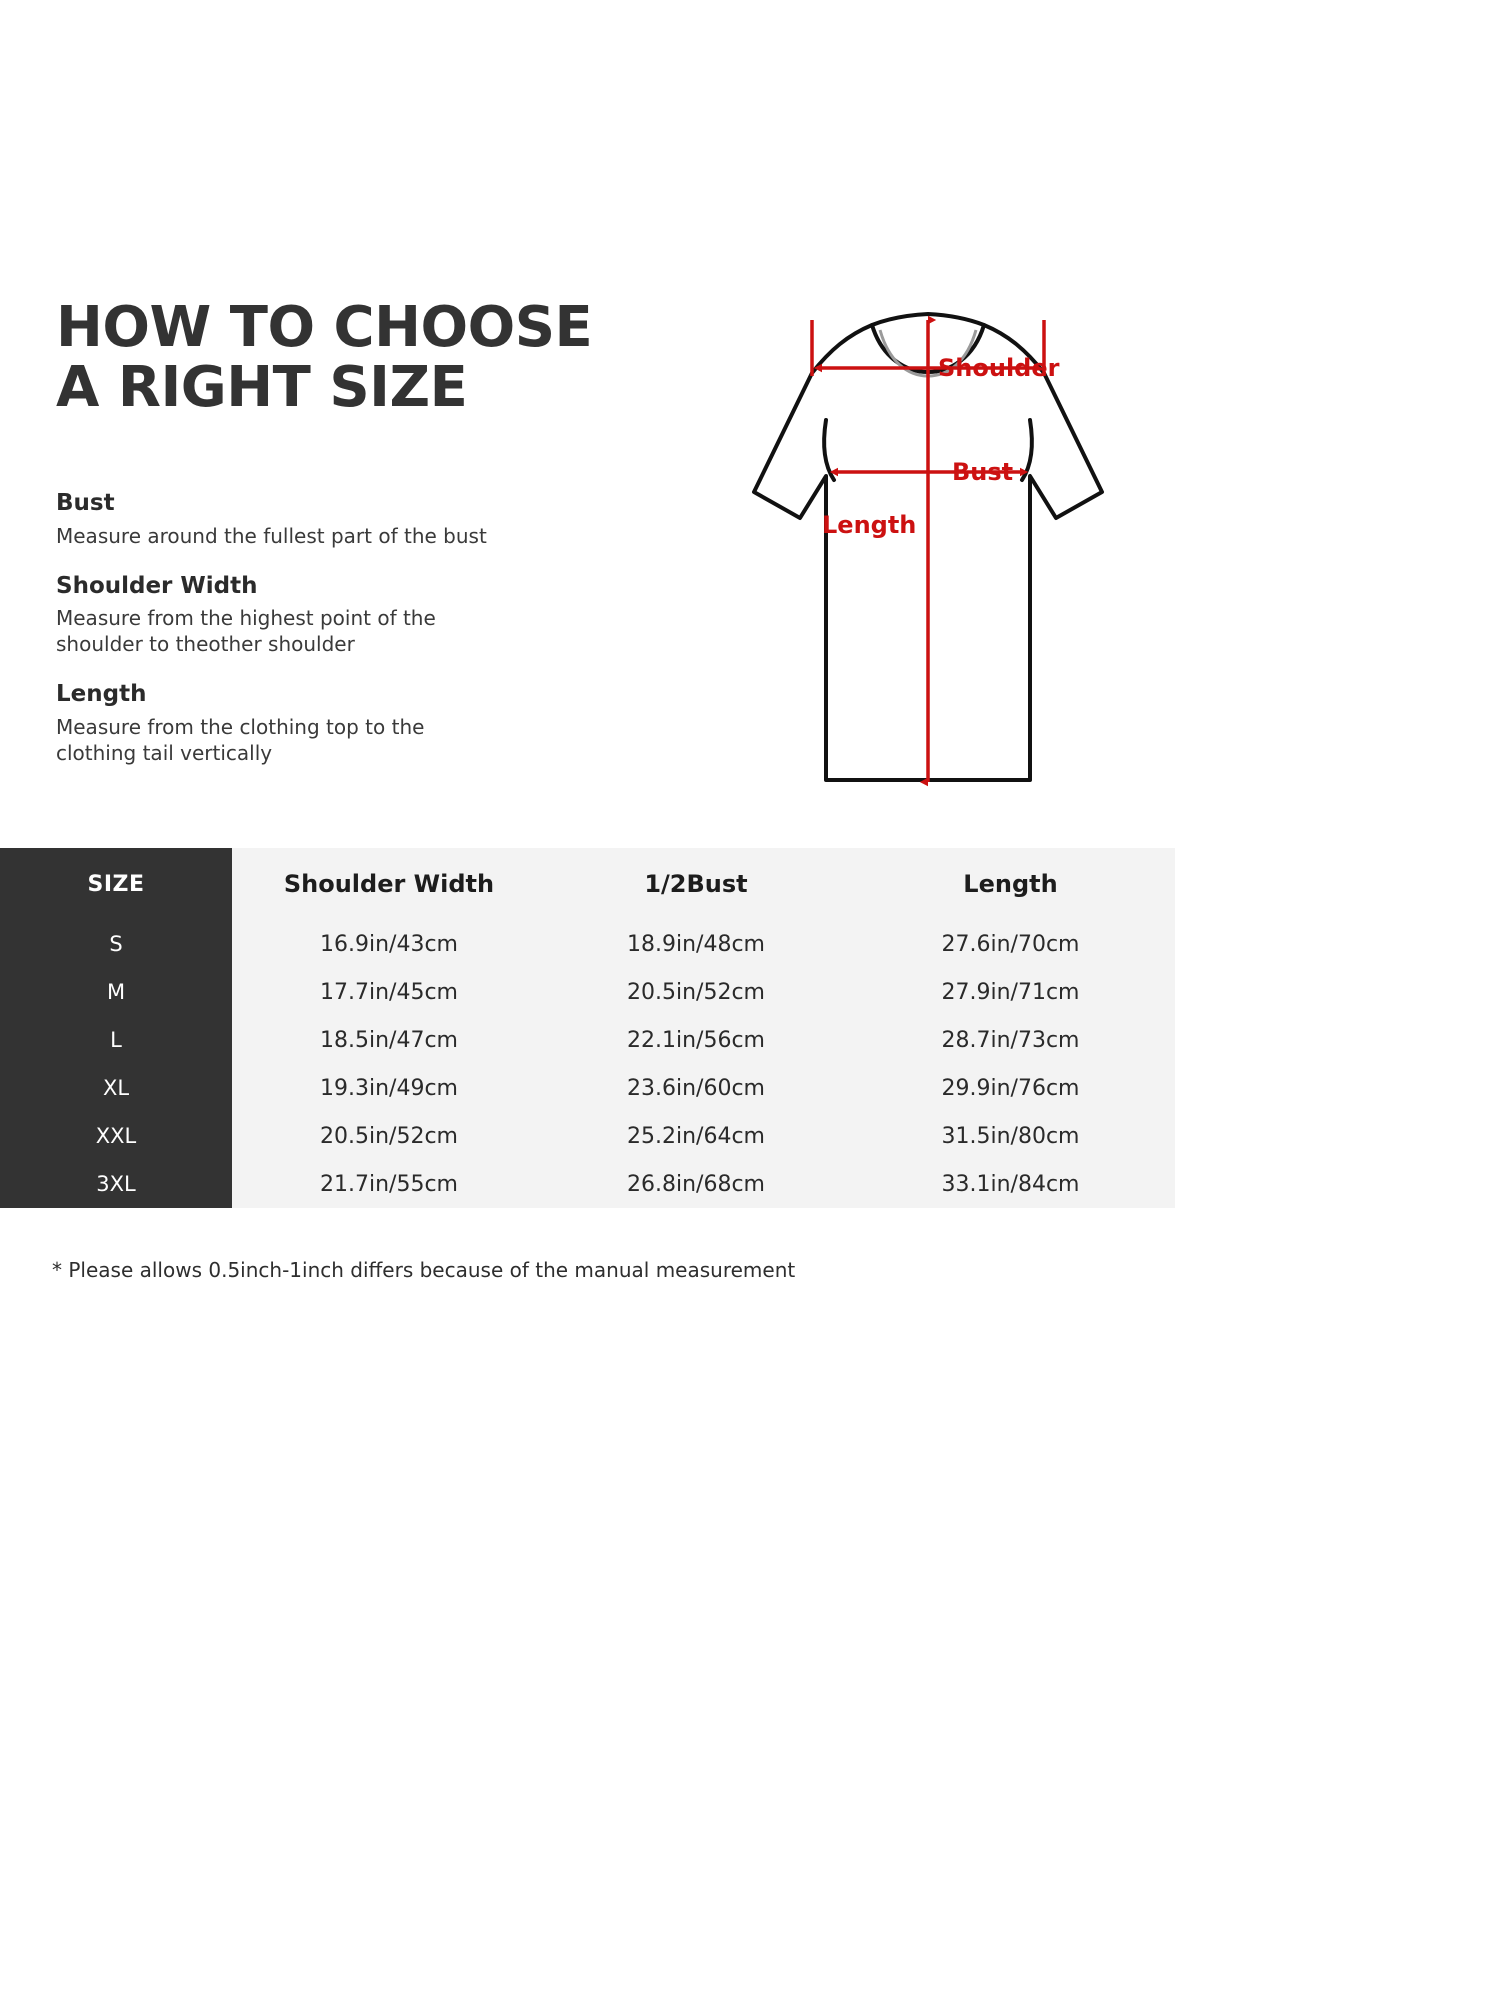 The width and height of the screenshot is (1500, 2000). Describe the element at coordinates (1010, 992) in the screenshot. I see `cell-length: 27.9in/71cm` at that location.